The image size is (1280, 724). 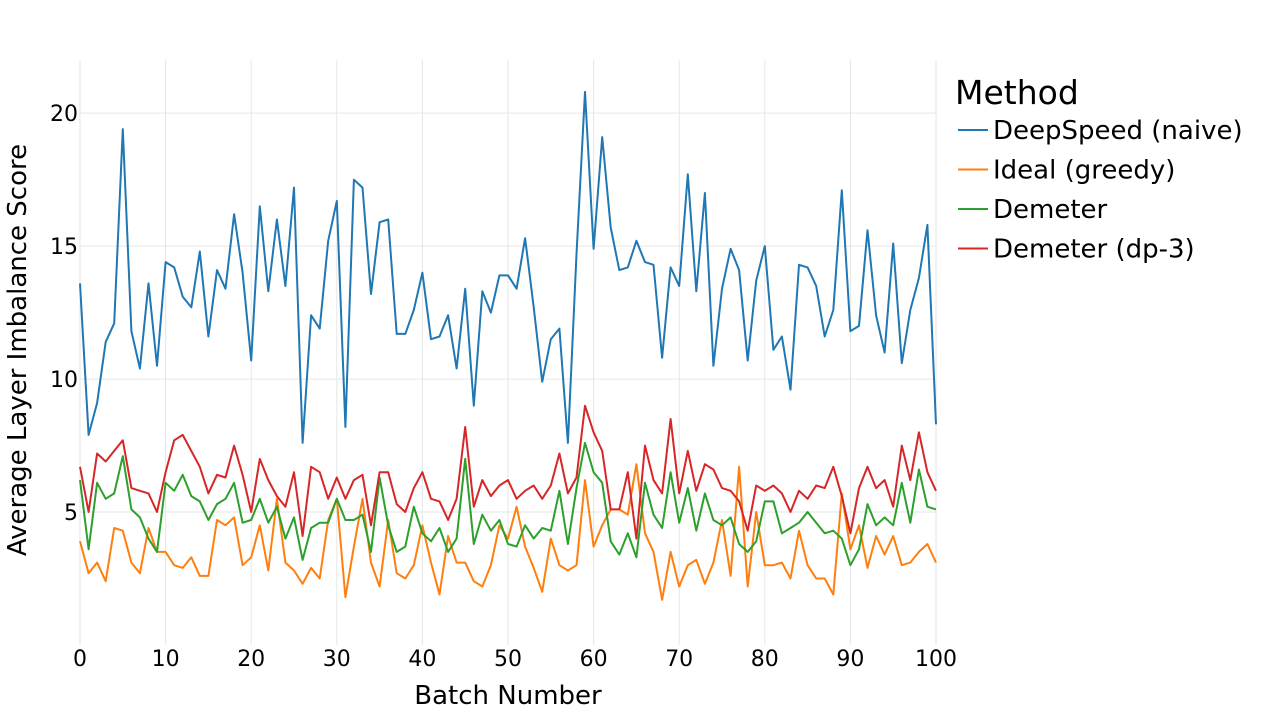 I want to click on y-axis-ticks: 5 10 15 20, so click(x=64, y=314).